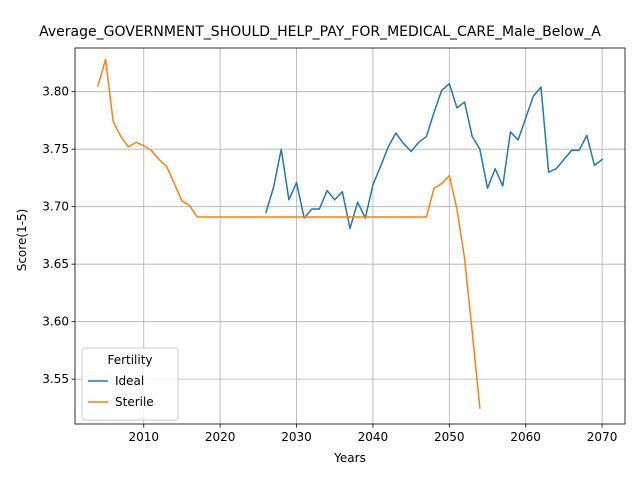 The height and width of the screenshot is (480, 640). Describe the element at coordinates (129, 360) in the screenshot. I see `legend-title: Fertility` at that location.